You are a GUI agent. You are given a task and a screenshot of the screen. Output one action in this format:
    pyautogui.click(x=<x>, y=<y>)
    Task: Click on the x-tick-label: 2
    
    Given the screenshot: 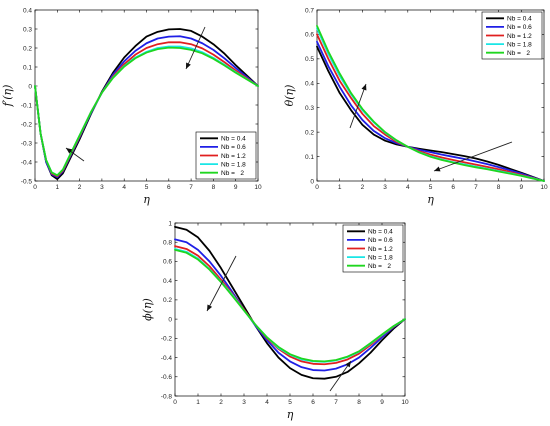 What is the action you would take?
    pyautogui.click(x=363, y=187)
    